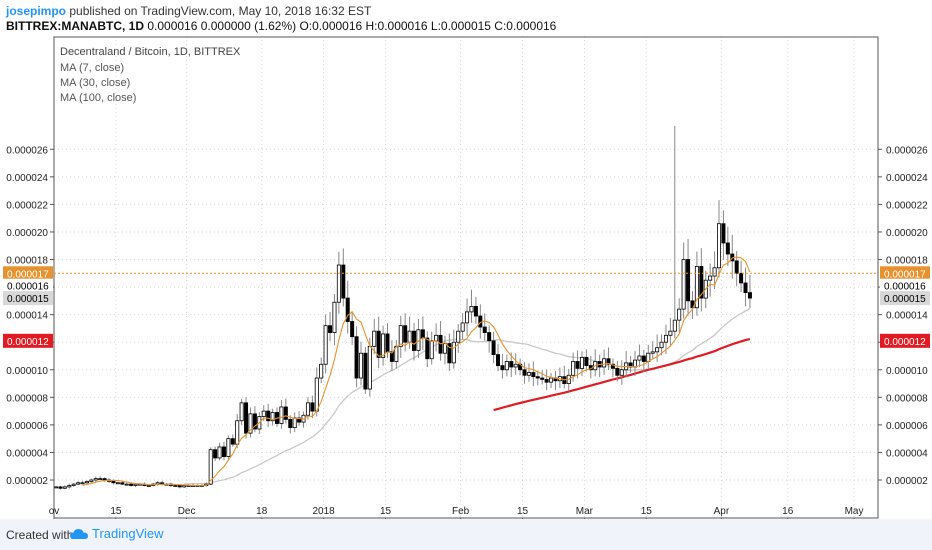 Image resolution: width=932 pixels, height=550 pixels. Describe the element at coordinates (907, 371) in the screenshot. I see `y-tick-label-right: 0.000010` at that location.